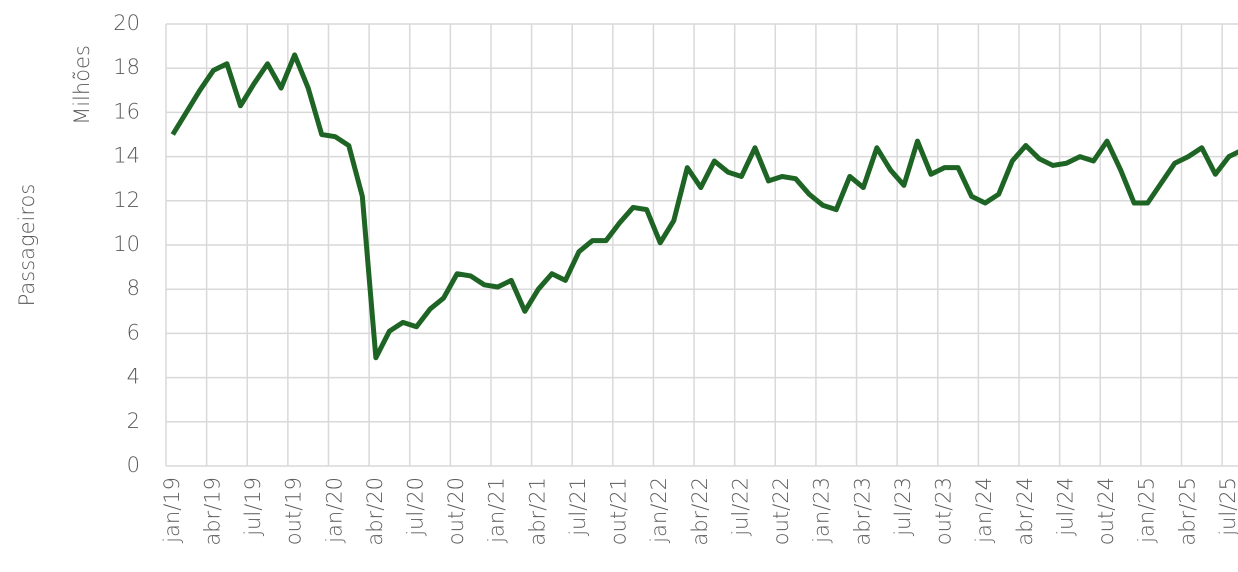  I want to click on x-tick-label: abr/25, so click(1187, 511).